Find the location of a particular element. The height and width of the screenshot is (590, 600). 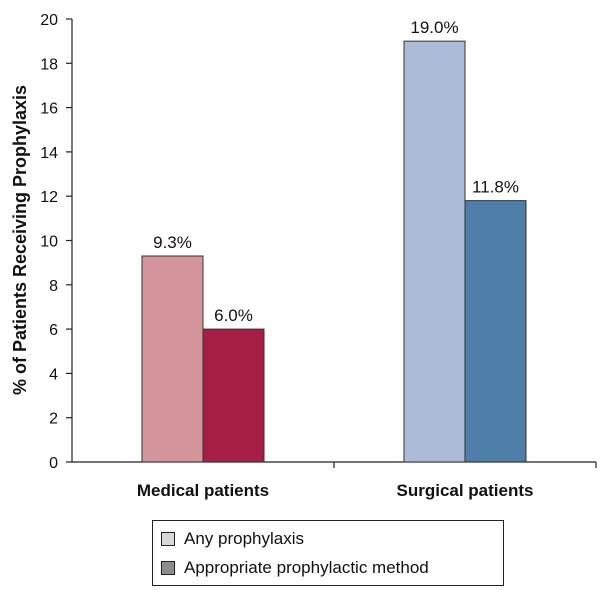

y-tick-label: 0 is located at coordinates (53, 463).